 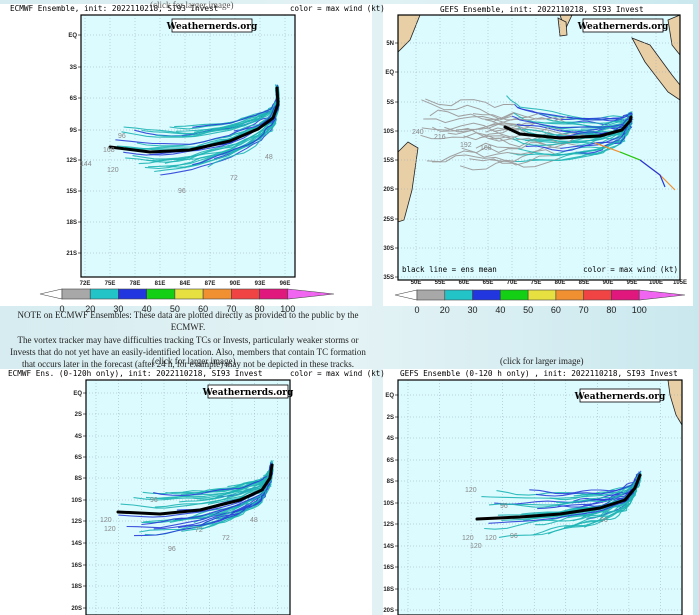 I want to click on latitude-label: 30S, so click(x=388, y=249).